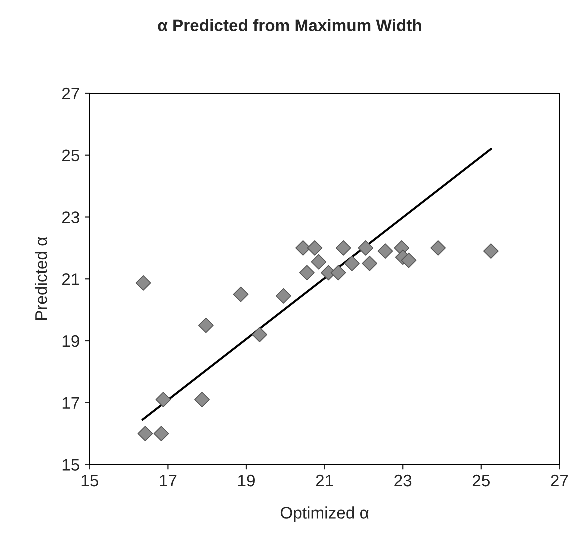 Image resolution: width=580 pixels, height=550 pixels. I want to click on y-tick-label: 15, so click(71, 465).